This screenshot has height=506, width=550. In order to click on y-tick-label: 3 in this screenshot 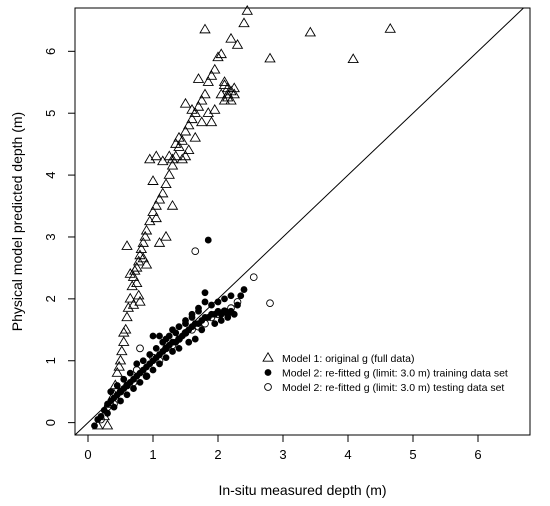, I will do `click(50, 236)`.